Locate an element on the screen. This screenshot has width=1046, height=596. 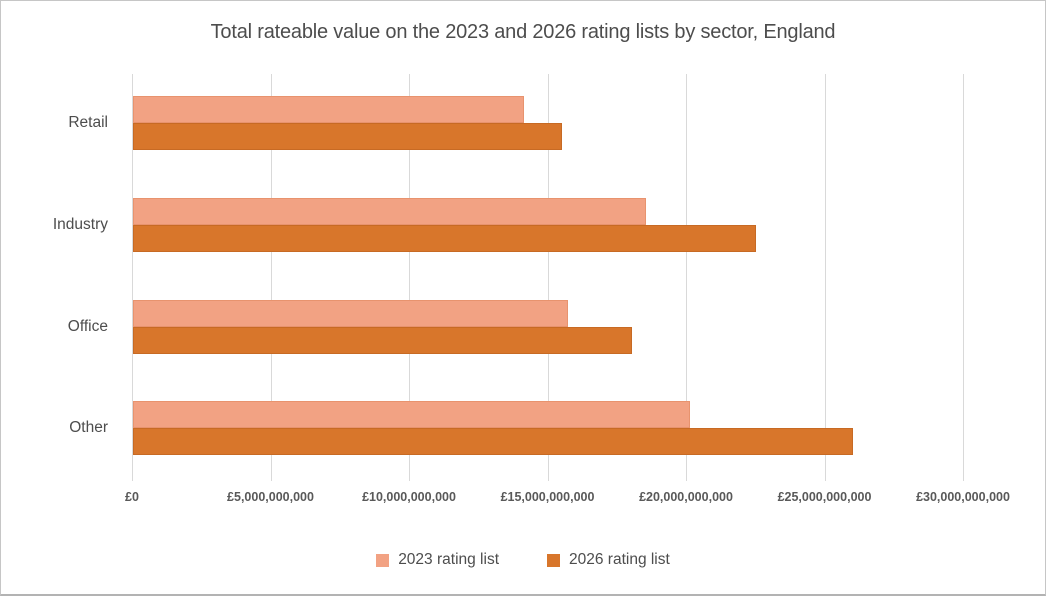
legend-item-2023: 2023 rating list is located at coordinates (437, 560).